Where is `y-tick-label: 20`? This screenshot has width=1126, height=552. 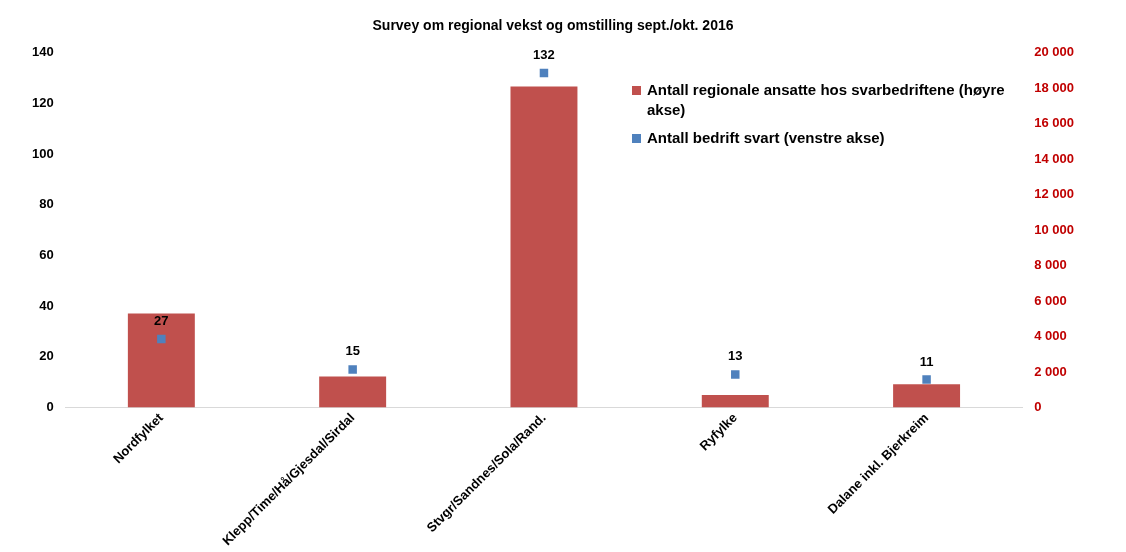 y-tick-label: 20 is located at coordinates (46, 356).